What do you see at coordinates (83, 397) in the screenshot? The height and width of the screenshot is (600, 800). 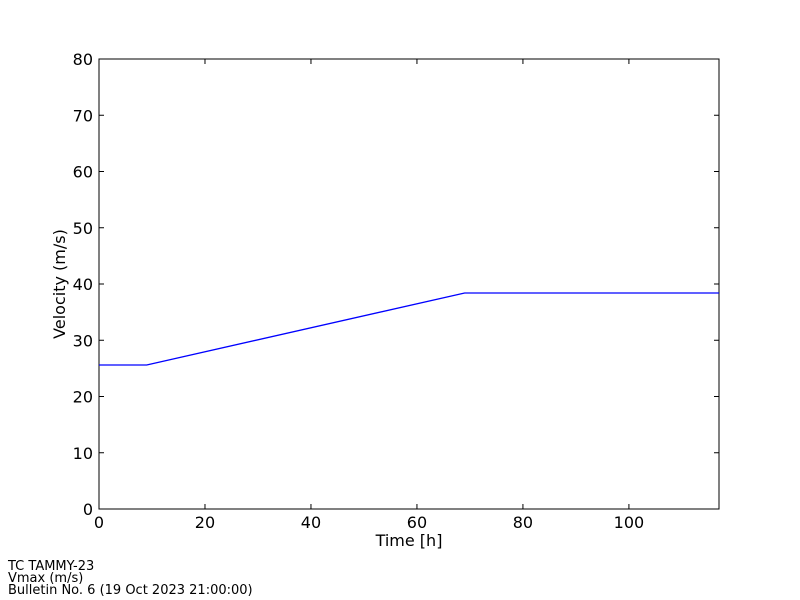 I see `y-tick-label: 20` at bounding box center [83, 397].